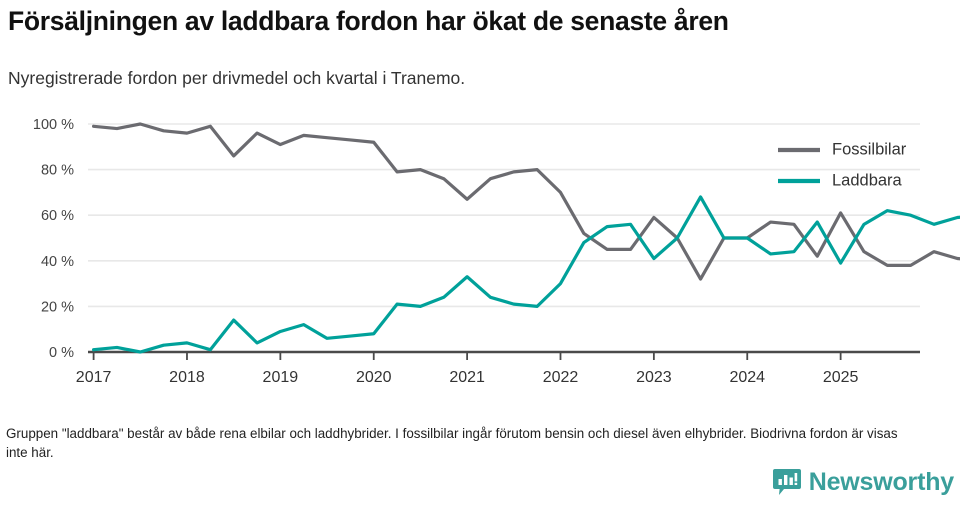 The image size is (960, 505). What do you see at coordinates (57, 171) in the screenshot?
I see `y-axis-tick-label: 80 %` at bounding box center [57, 171].